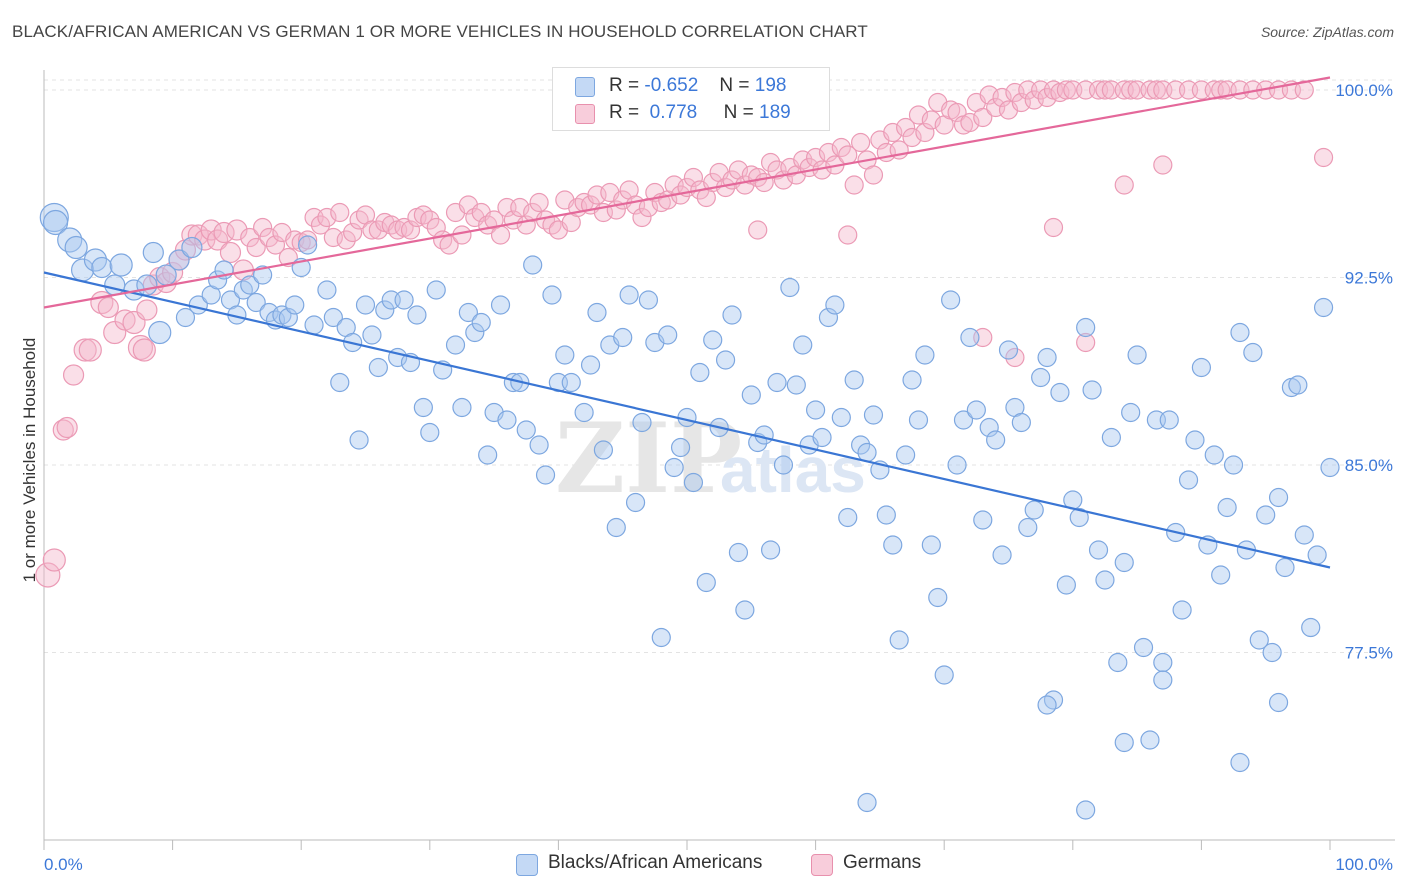 The image size is (1406, 892). Describe the element at coordinates (683, 114) in the screenshot. I see `legend-row-germans: R = 0.778 N = 189` at that location.